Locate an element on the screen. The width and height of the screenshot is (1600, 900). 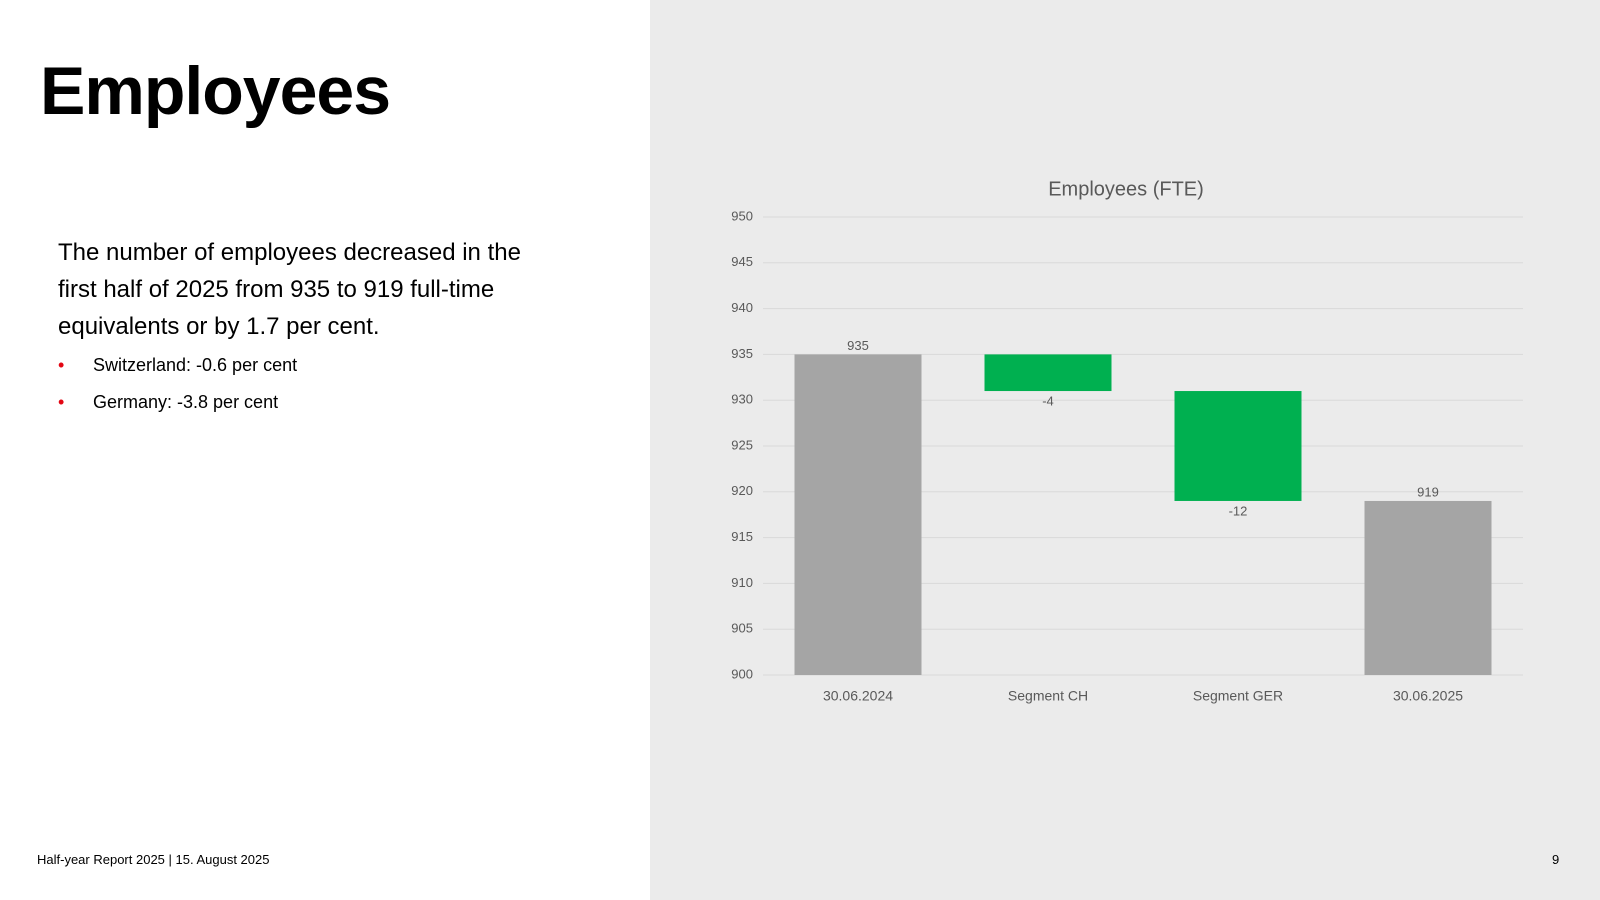
y-tick-label: 915 is located at coordinates (742, 536).